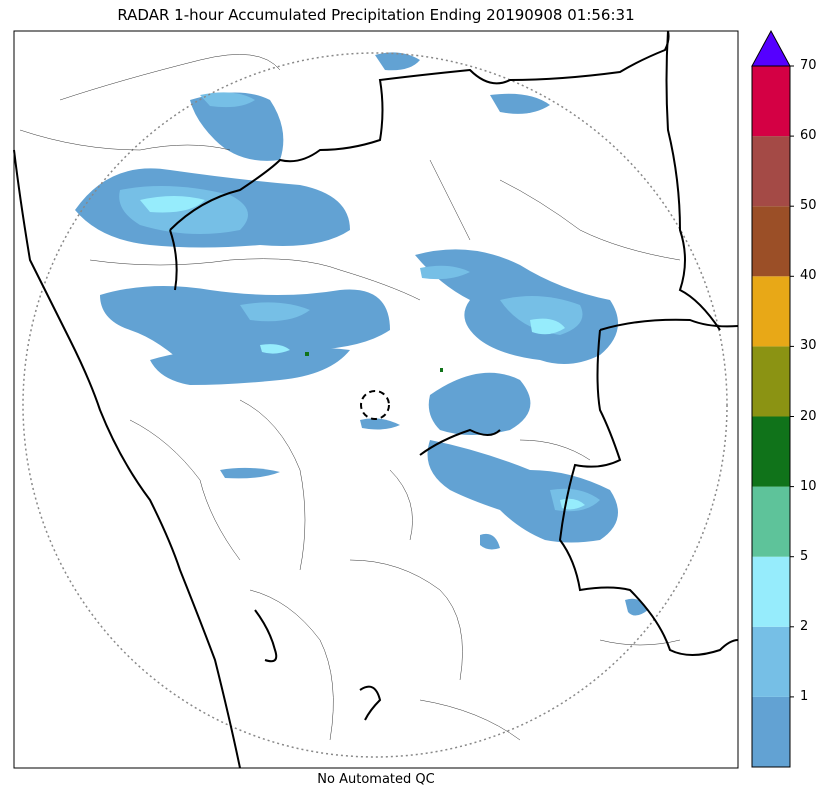  I want to click on map-footer: No Automated QC, so click(376, 779).